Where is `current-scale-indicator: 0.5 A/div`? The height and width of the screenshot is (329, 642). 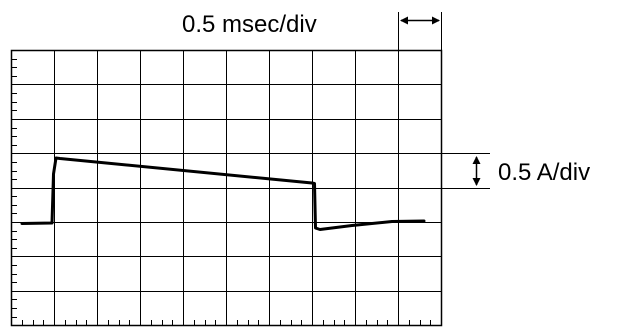 current-scale-indicator: 0.5 A/div is located at coordinates (516, 171).